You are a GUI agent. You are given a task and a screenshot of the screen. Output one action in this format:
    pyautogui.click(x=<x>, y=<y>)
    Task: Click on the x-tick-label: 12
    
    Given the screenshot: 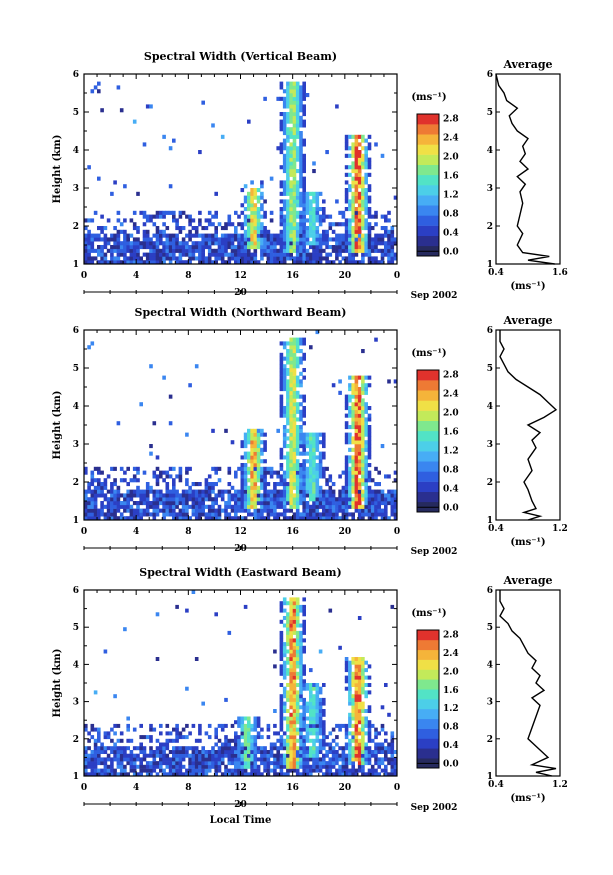 What is the action you would take?
    pyautogui.click(x=240, y=276)
    